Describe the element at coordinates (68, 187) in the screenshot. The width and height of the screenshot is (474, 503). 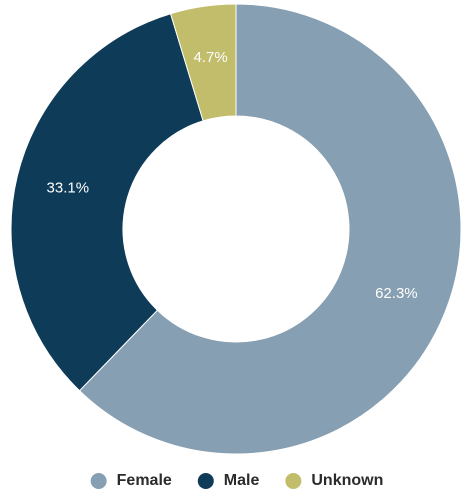
I see `slice-label-male: 33.1%` at that location.